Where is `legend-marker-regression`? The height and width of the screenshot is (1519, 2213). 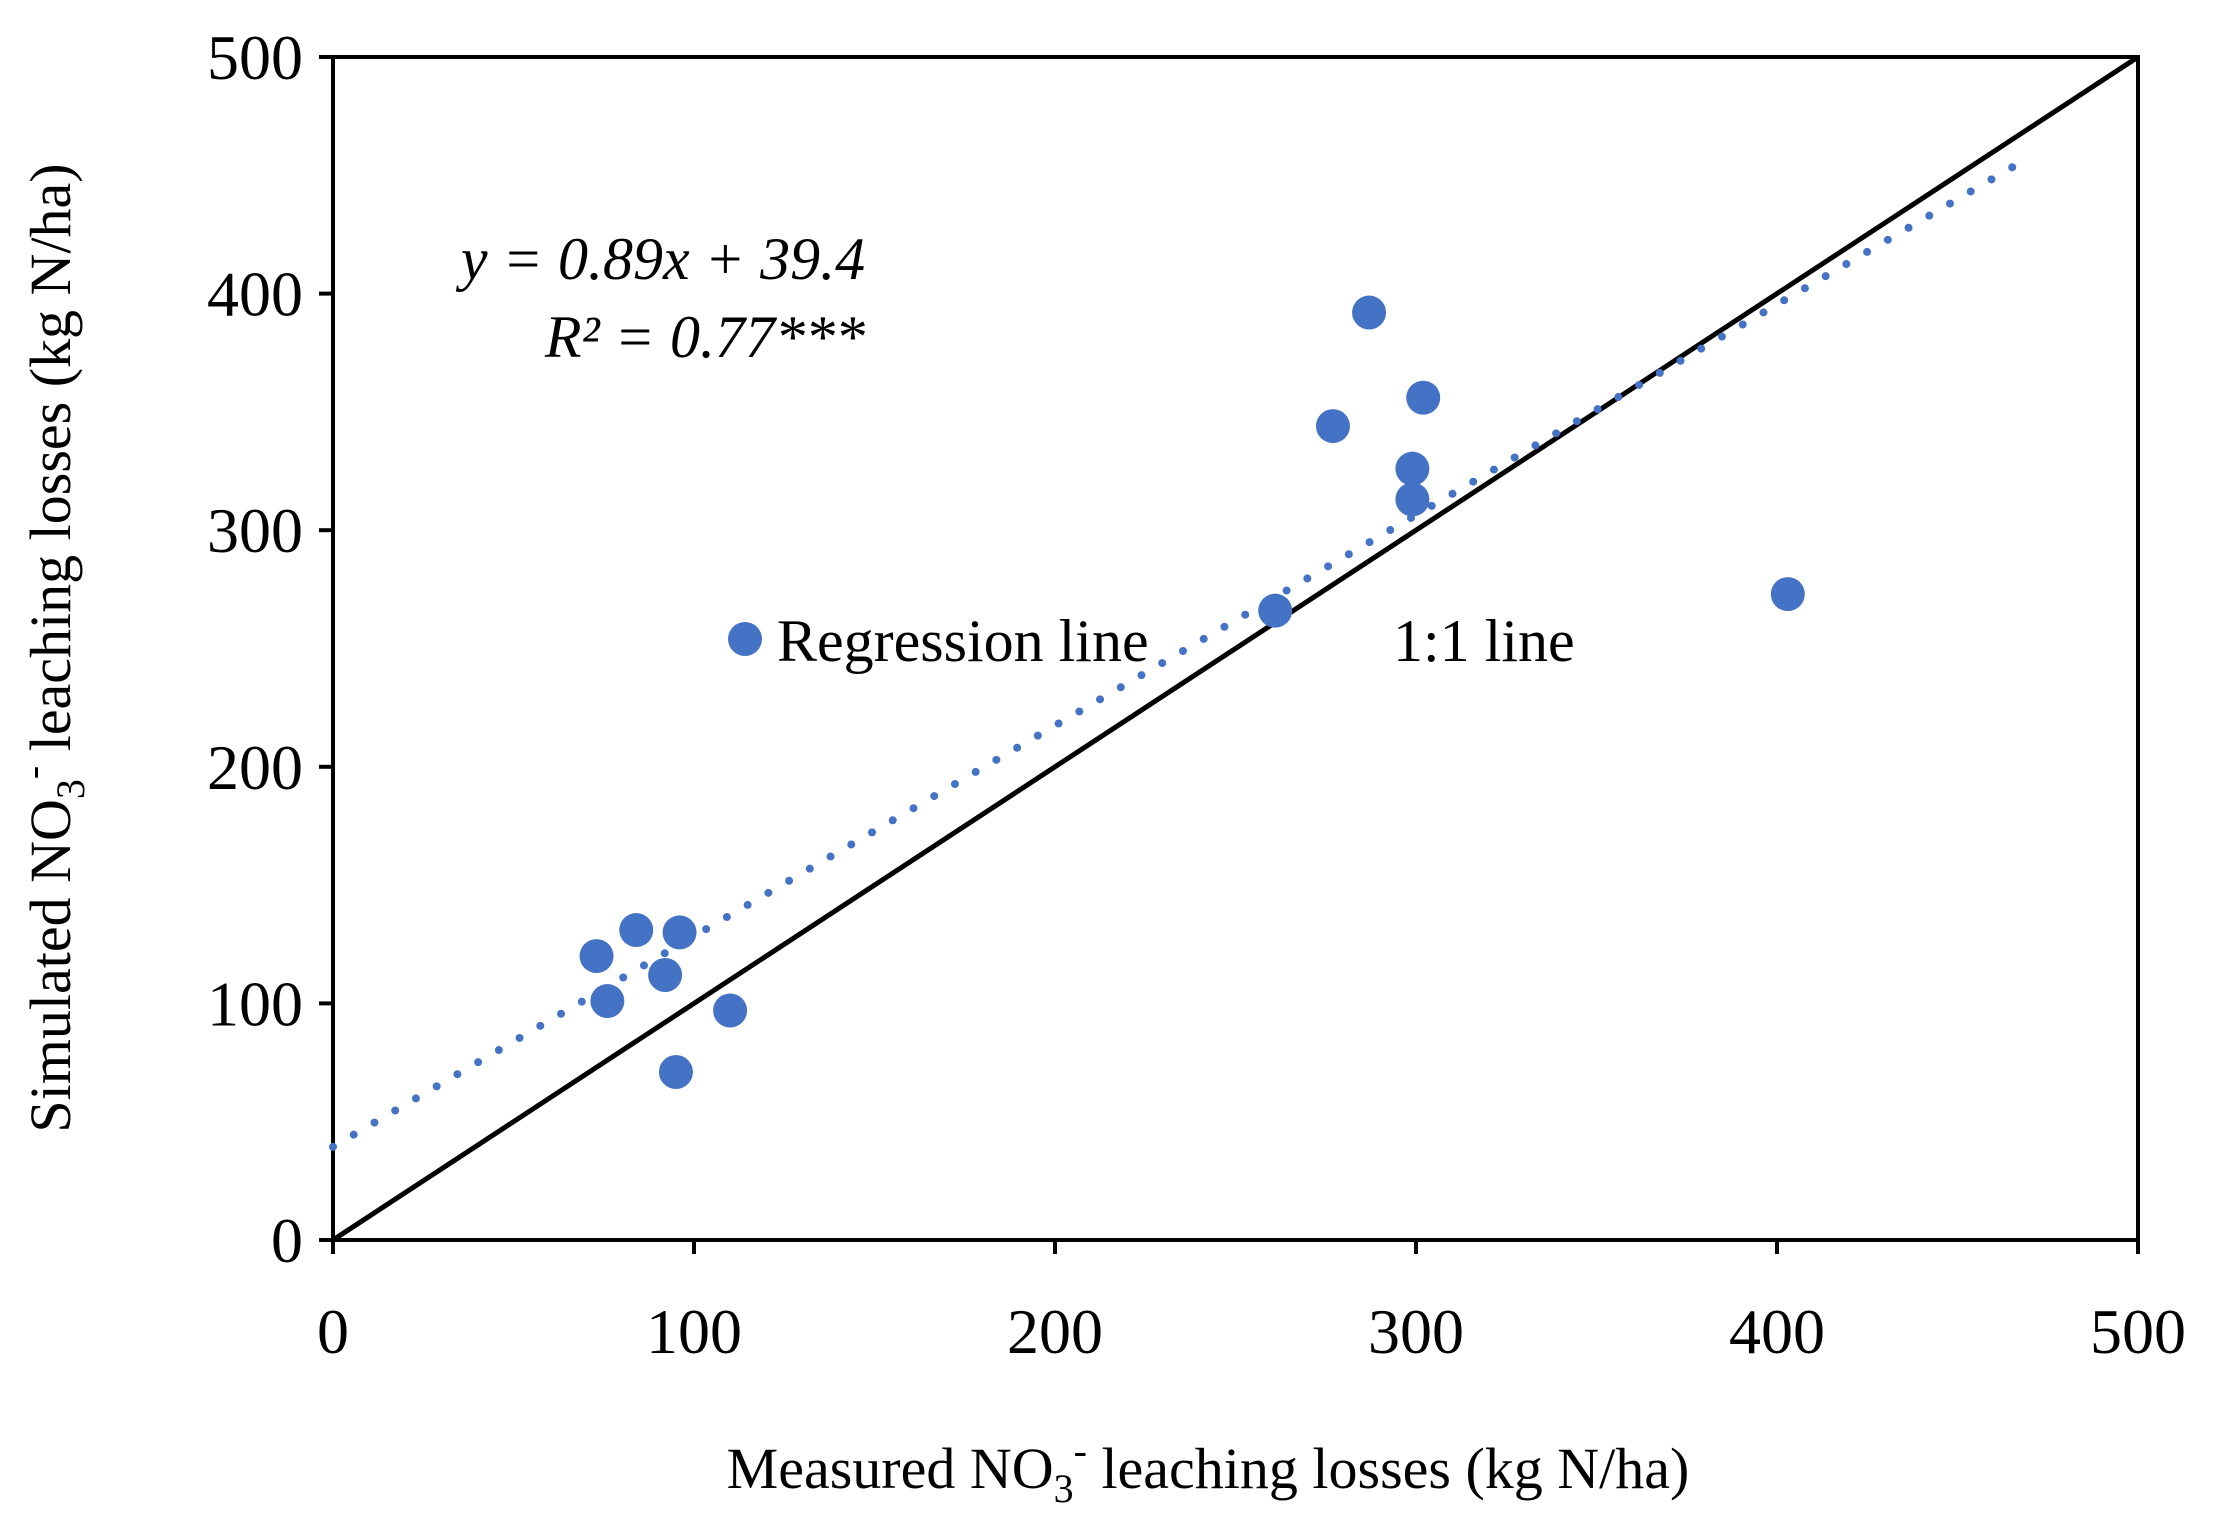 legend-marker-regression is located at coordinates (745, 639).